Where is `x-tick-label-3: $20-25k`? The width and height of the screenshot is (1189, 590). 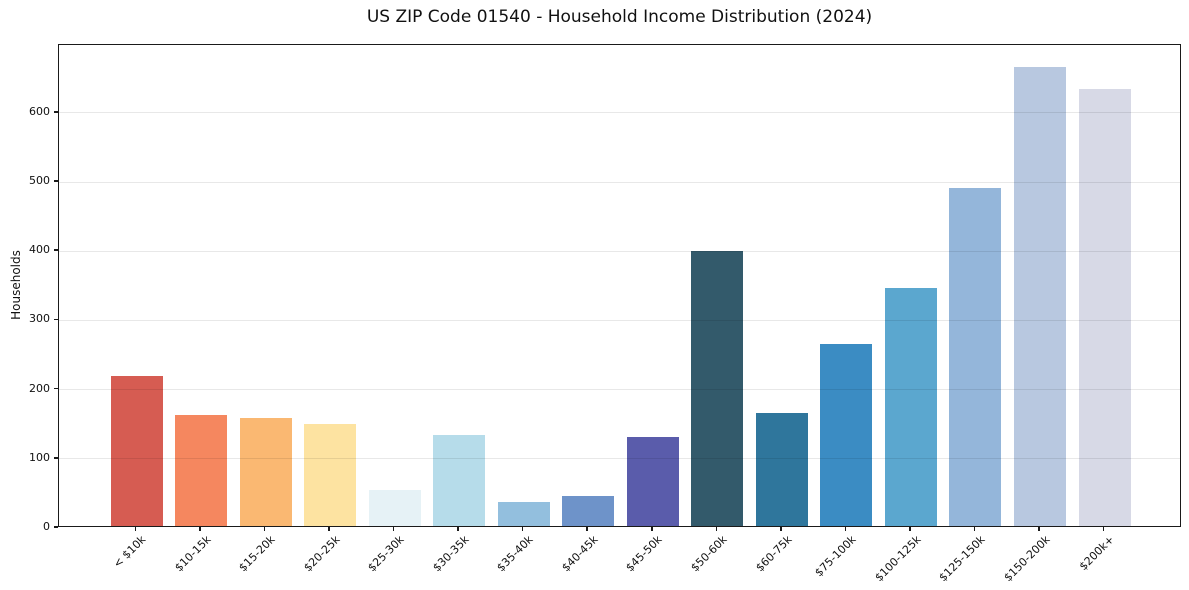 x-tick-label-3: $20-25k is located at coordinates (322, 554).